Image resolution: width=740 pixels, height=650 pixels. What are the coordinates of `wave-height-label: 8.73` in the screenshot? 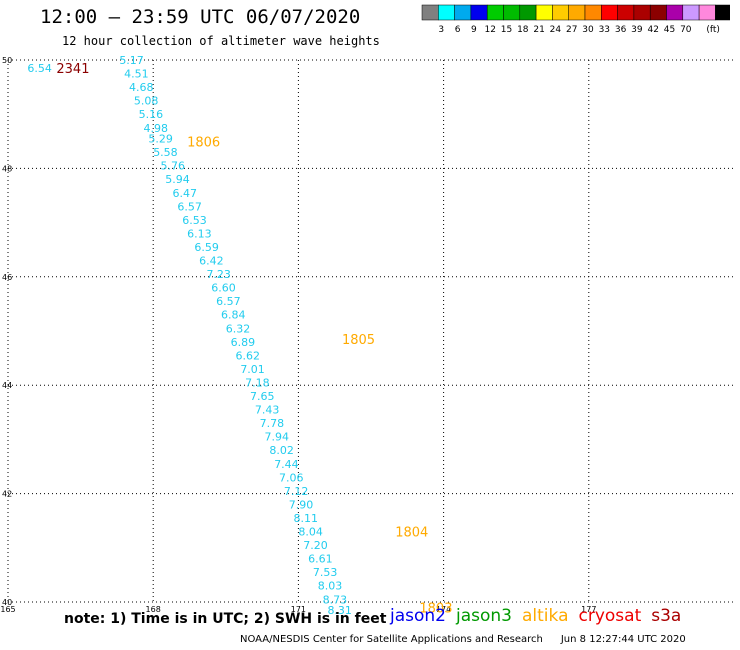 It's located at (335, 599).